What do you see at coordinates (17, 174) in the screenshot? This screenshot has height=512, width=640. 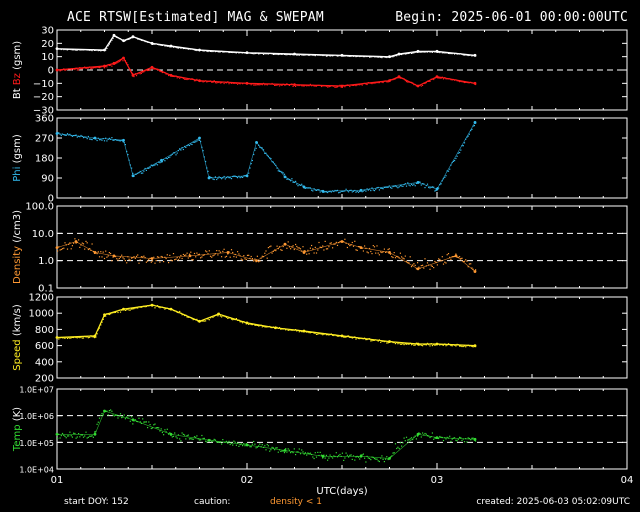 I see `y-axis-label-part: Phi` at bounding box center [17, 174].